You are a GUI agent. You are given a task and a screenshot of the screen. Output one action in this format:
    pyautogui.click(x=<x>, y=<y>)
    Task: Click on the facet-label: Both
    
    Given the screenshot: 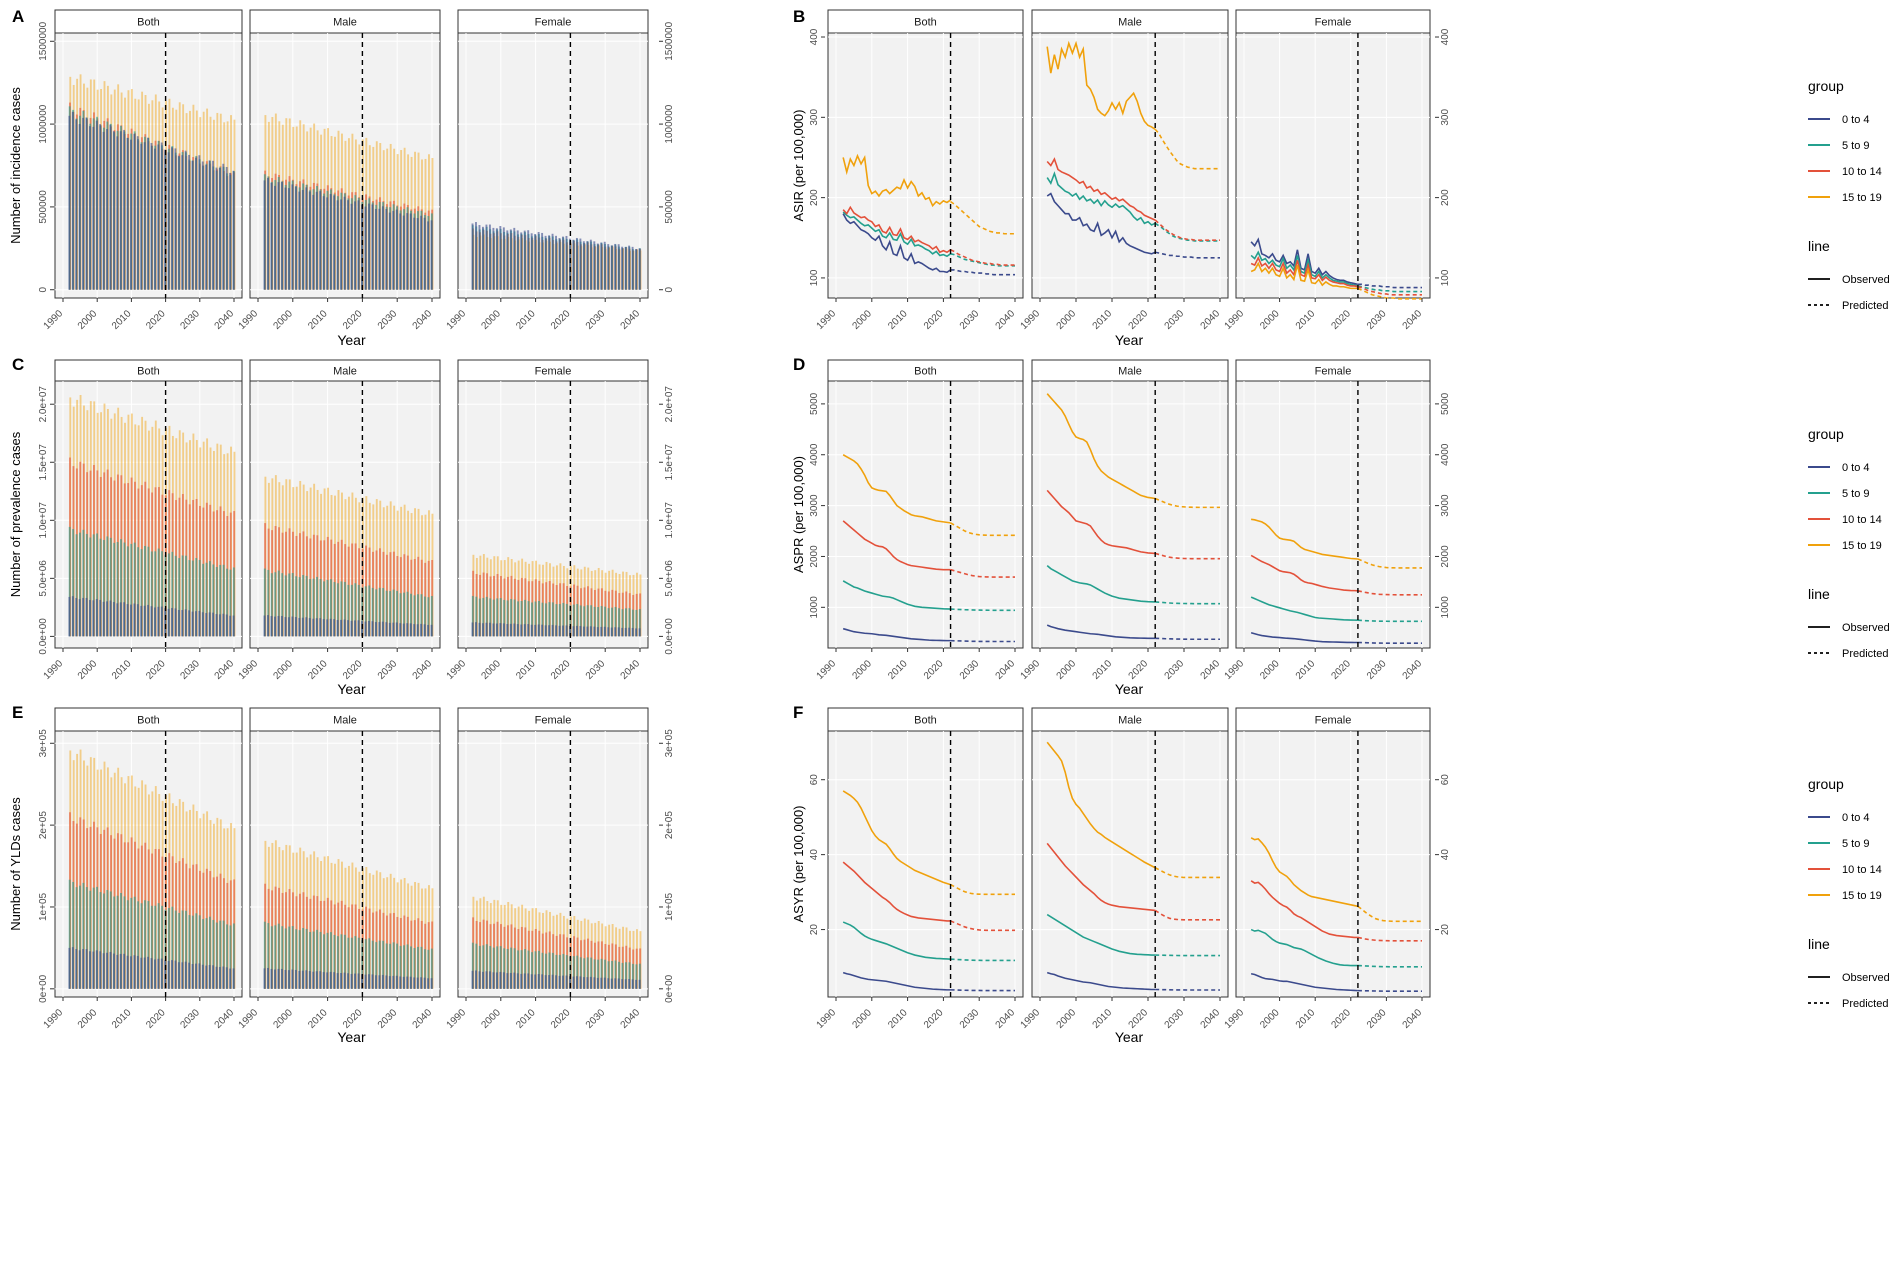 What is the action you would take?
    pyautogui.click(x=148, y=721)
    